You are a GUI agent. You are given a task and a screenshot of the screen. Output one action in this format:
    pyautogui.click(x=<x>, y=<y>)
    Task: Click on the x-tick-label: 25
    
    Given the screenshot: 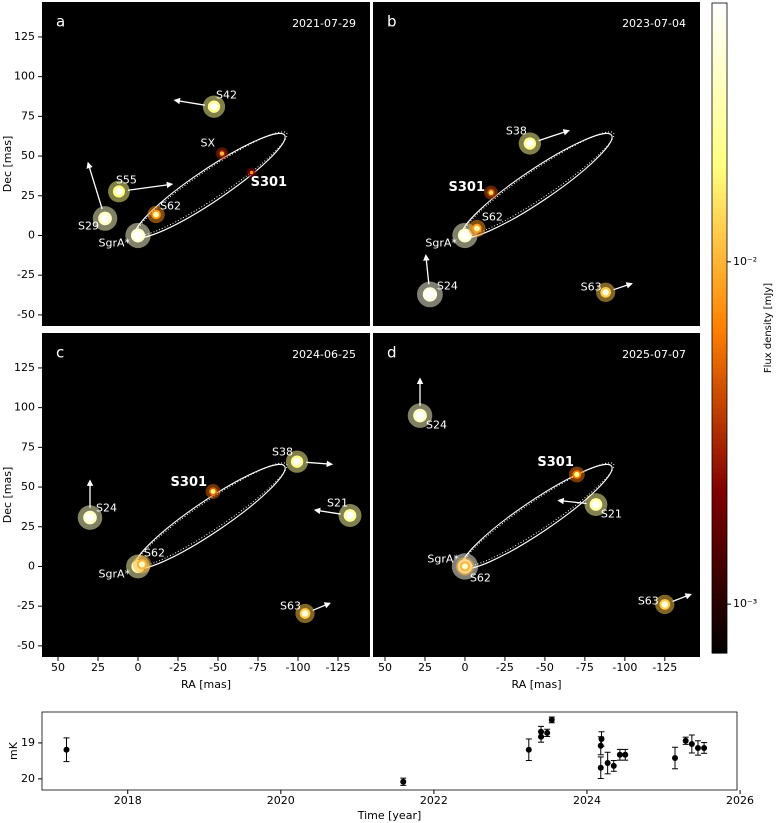 What is the action you would take?
    pyautogui.click(x=98, y=667)
    